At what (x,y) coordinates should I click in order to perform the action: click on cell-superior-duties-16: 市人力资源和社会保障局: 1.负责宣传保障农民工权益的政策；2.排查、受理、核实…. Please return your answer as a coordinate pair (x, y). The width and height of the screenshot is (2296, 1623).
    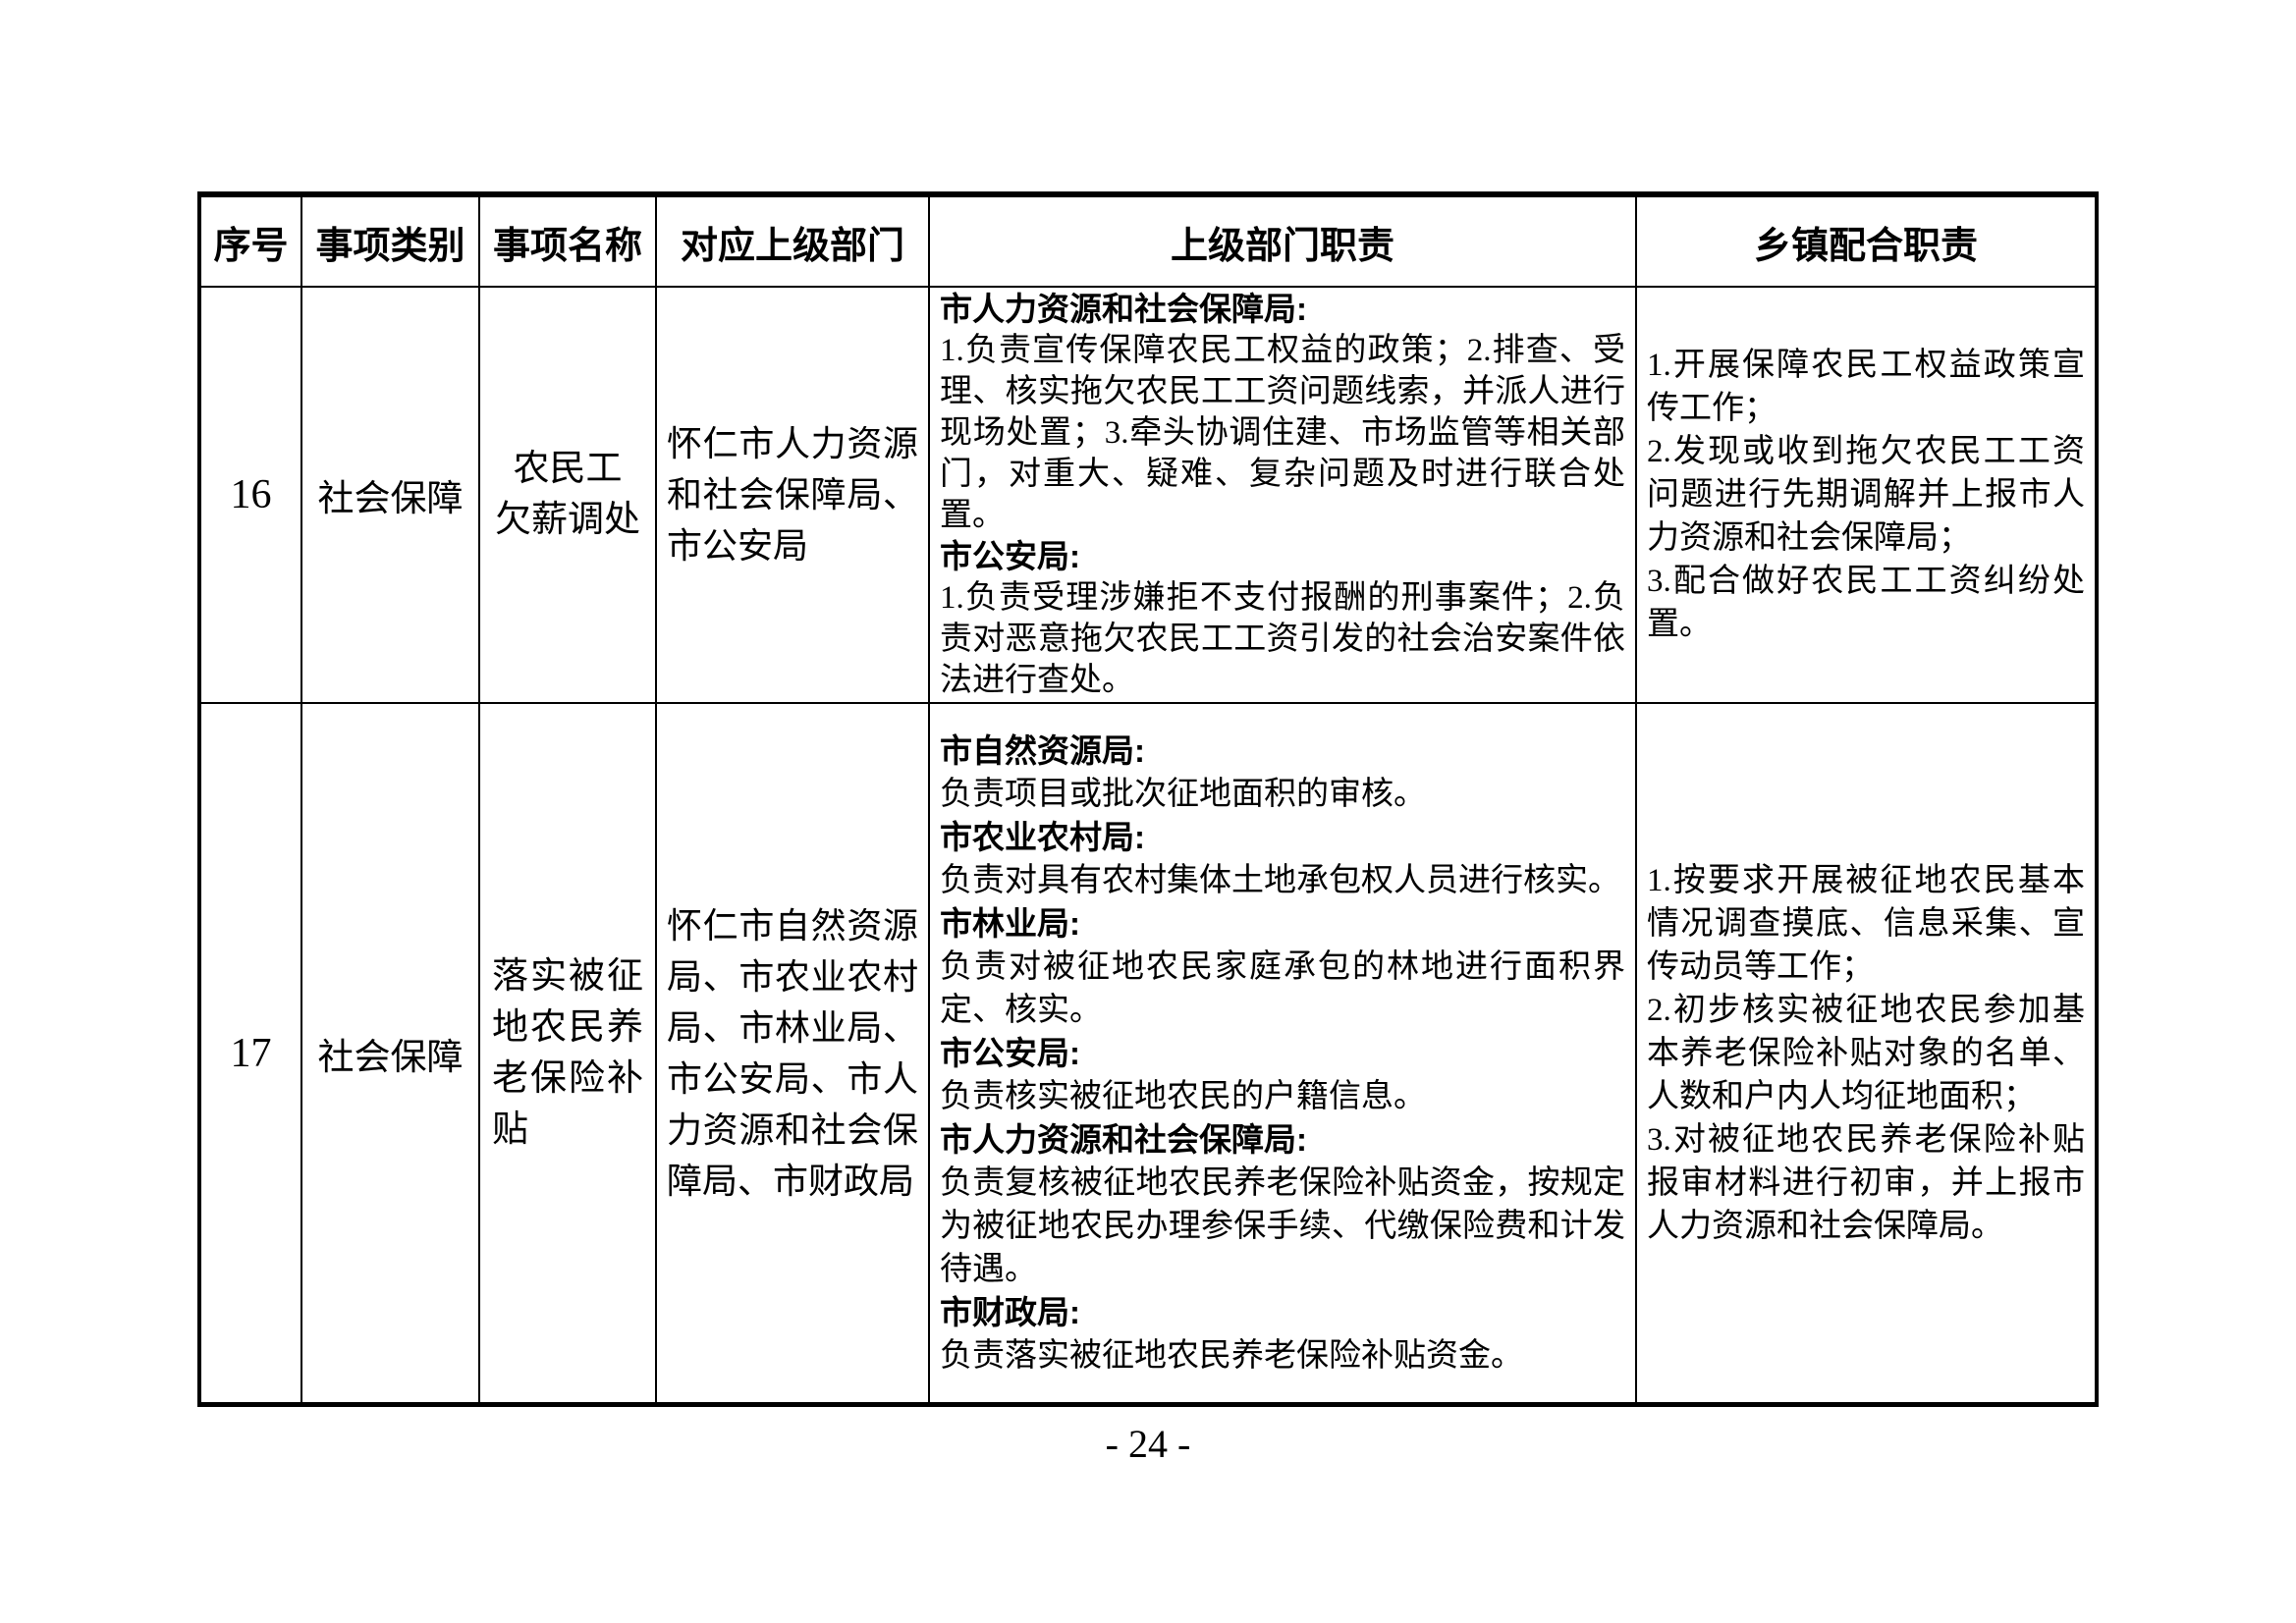
    Looking at the image, I should click on (1283, 496).